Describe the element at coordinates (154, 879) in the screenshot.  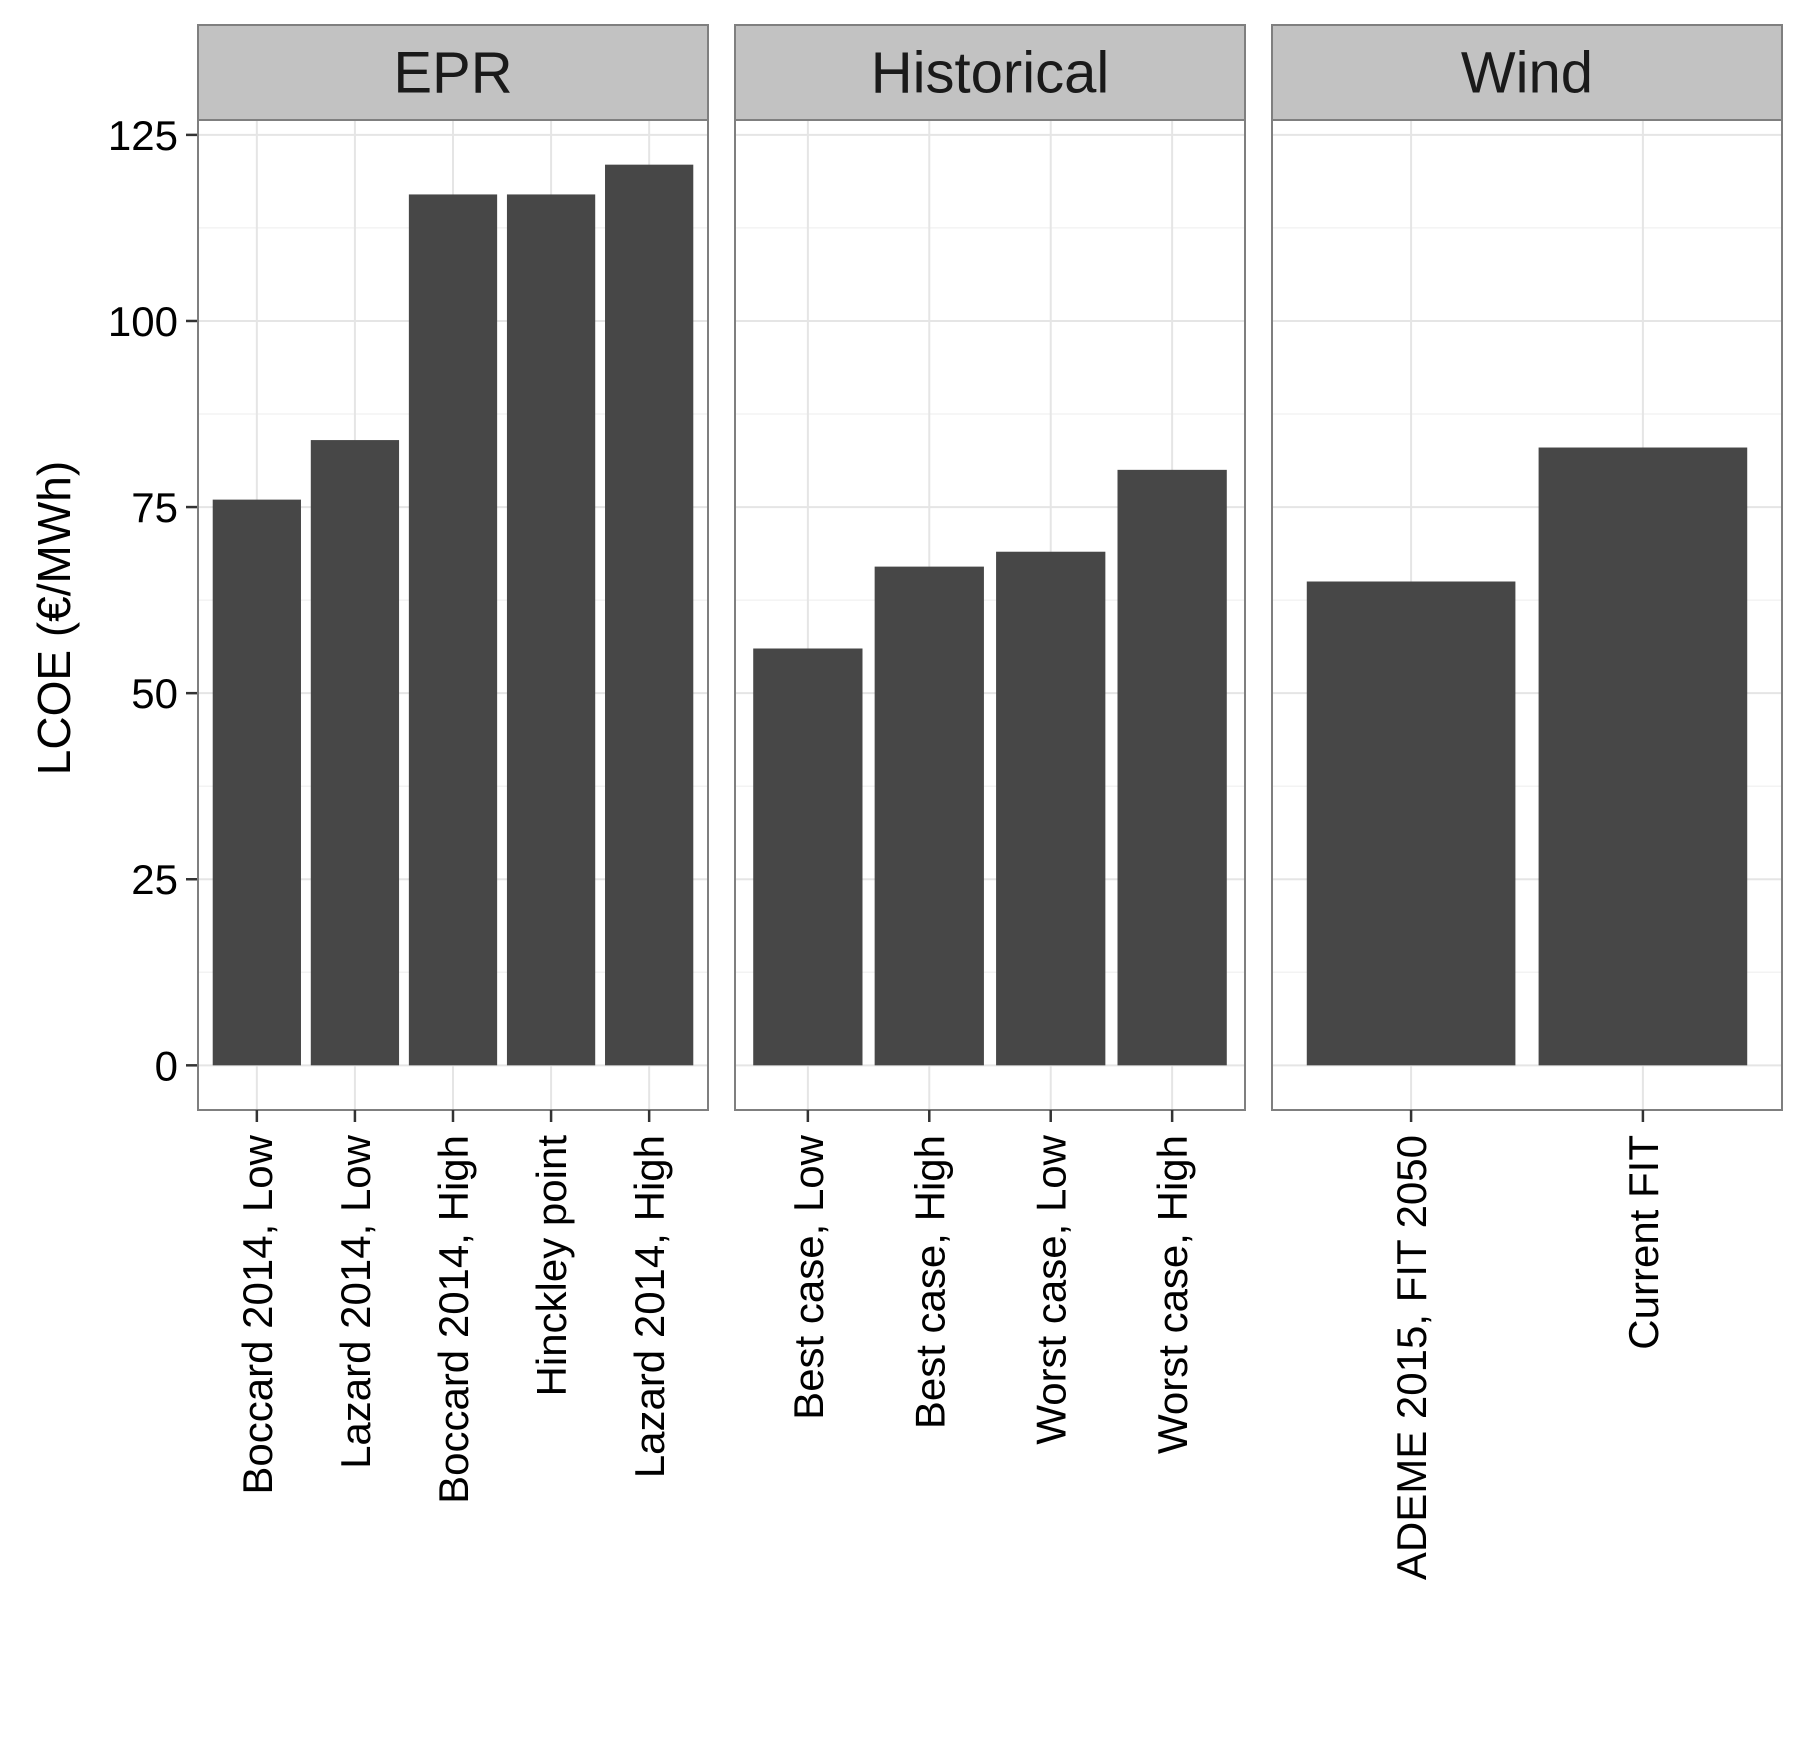
I see `y-tick-label: 25` at that location.